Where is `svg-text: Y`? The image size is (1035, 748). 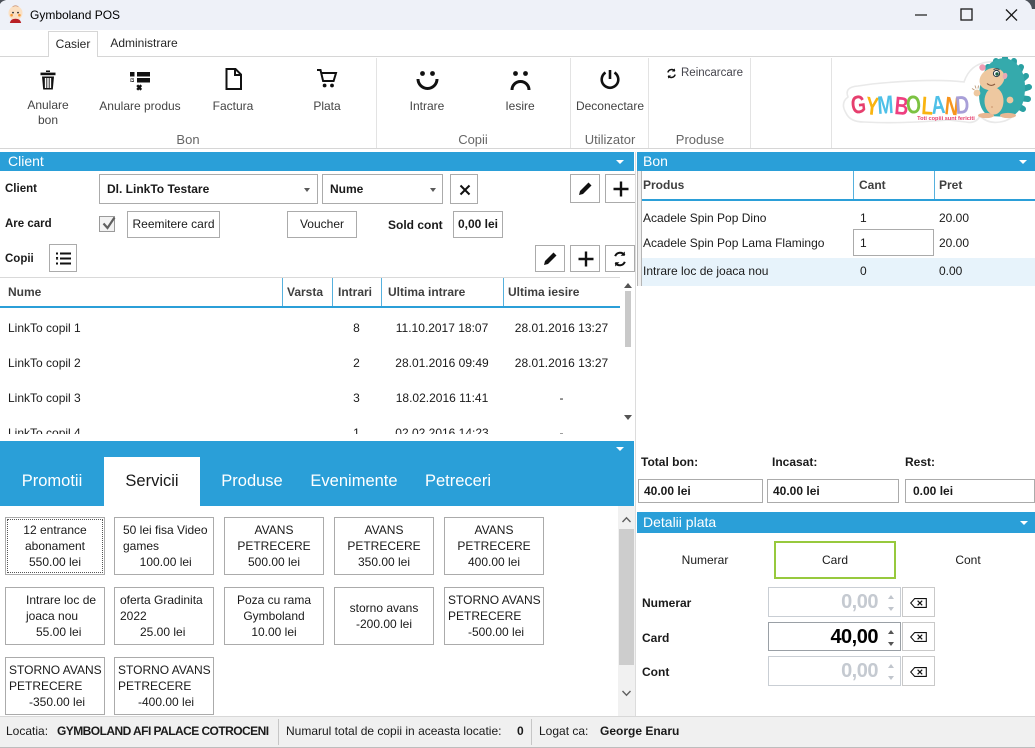 svg-text: Y is located at coordinates (872, 106).